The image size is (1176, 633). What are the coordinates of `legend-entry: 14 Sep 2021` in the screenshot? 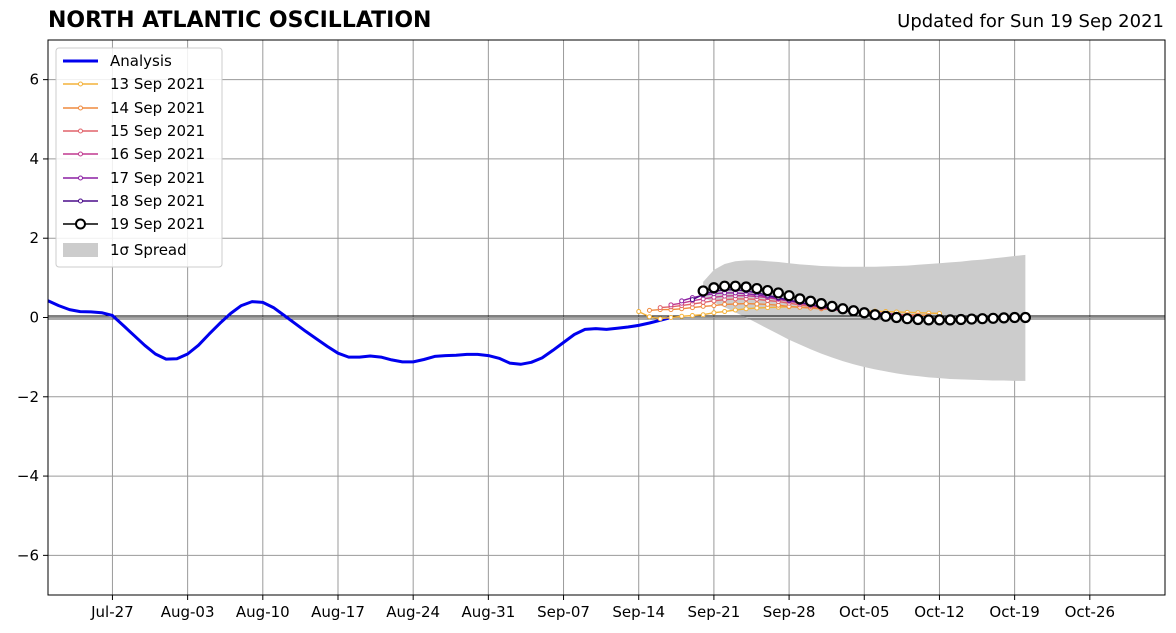 It's located at (134, 108).